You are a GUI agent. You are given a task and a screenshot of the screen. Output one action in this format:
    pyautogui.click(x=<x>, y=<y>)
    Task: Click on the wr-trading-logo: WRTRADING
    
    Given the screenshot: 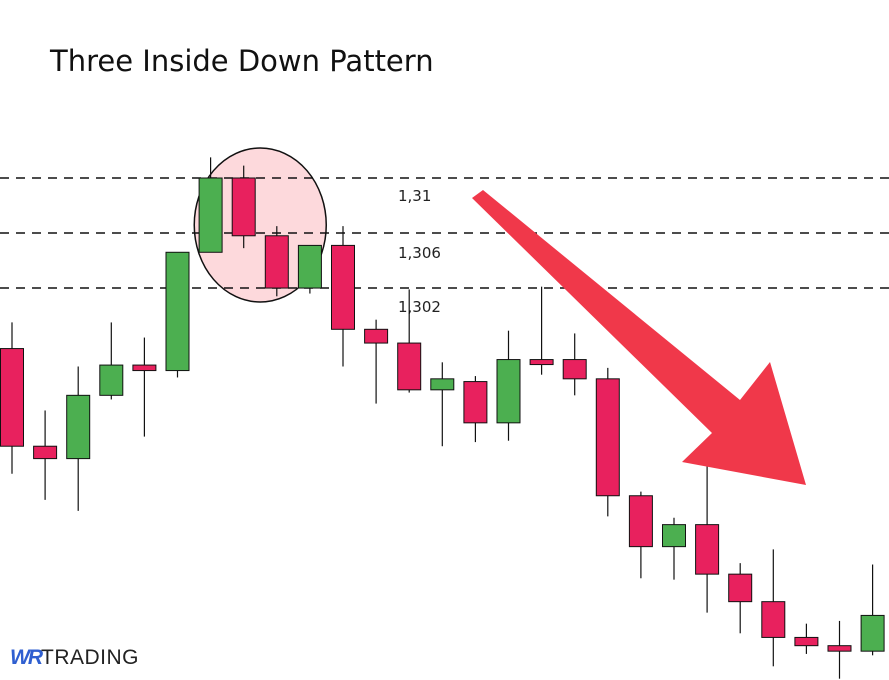 What is the action you would take?
    pyautogui.click(x=74, y=658)
    